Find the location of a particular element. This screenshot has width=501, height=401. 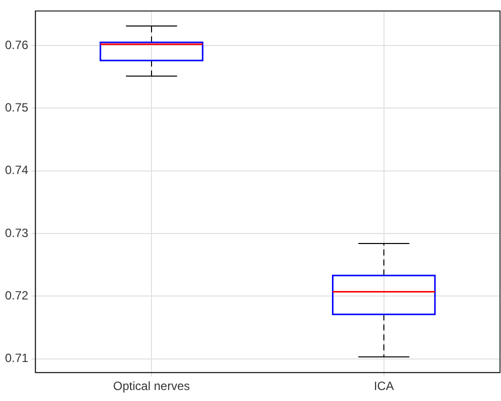

x-tick-label: ICA is located at coordinates (384, 386).